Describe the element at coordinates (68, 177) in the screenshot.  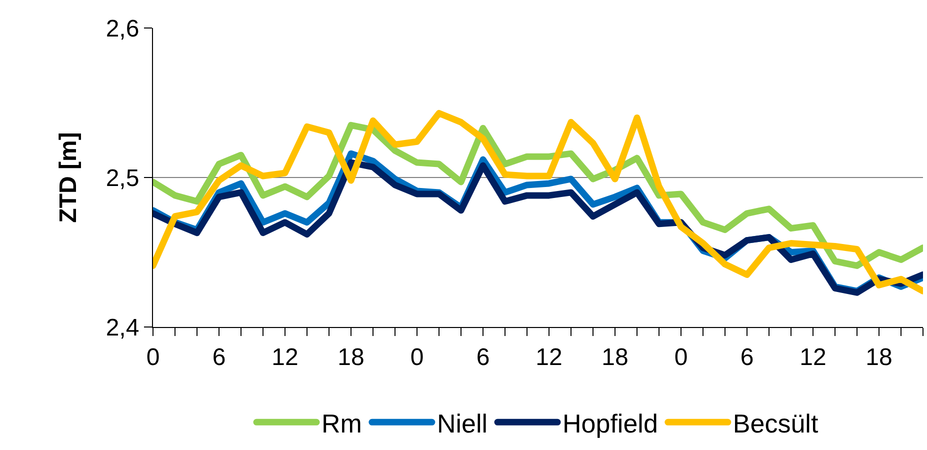
I see `y-axis-title: ZTD [m]` at that location.